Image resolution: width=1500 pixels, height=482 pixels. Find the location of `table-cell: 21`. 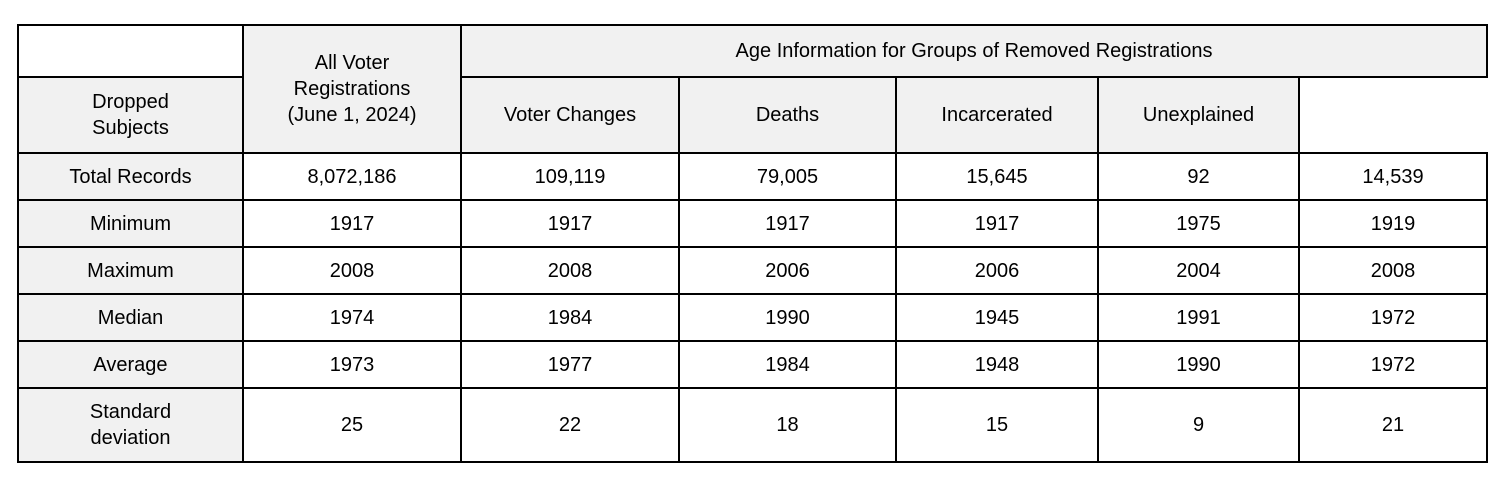

table-cell: 21 is located at coordinates (1393, 425).